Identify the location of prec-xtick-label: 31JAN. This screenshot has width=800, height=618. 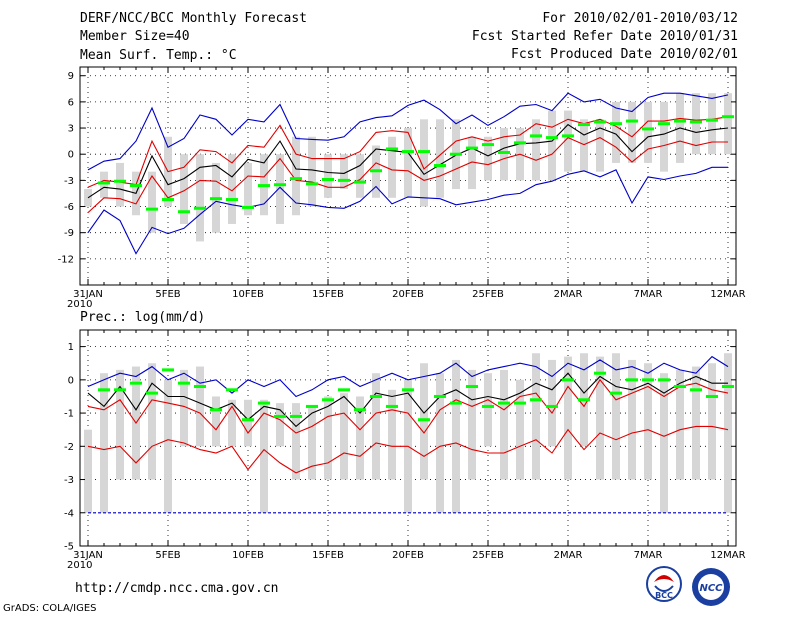
(88, 555).